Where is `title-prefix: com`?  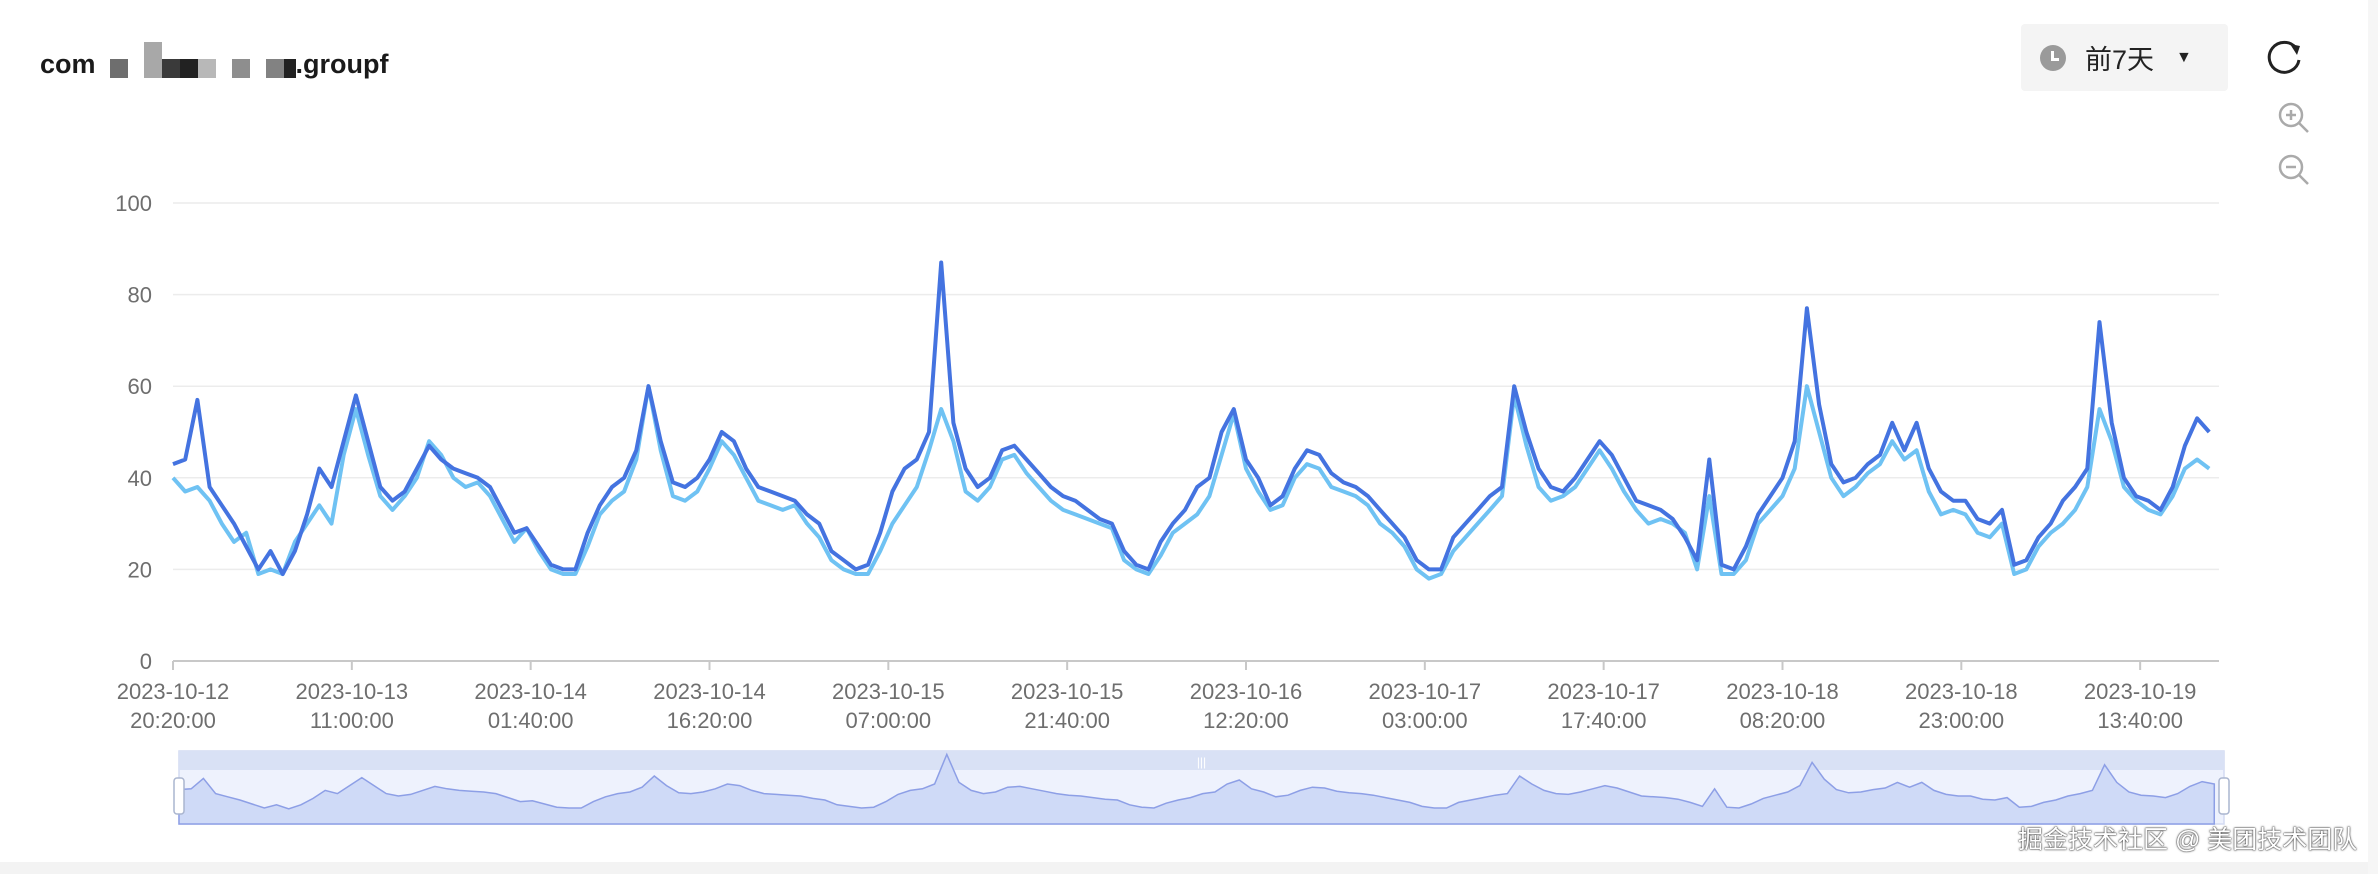
title-prefix: com is located at coordinates (68, 64).